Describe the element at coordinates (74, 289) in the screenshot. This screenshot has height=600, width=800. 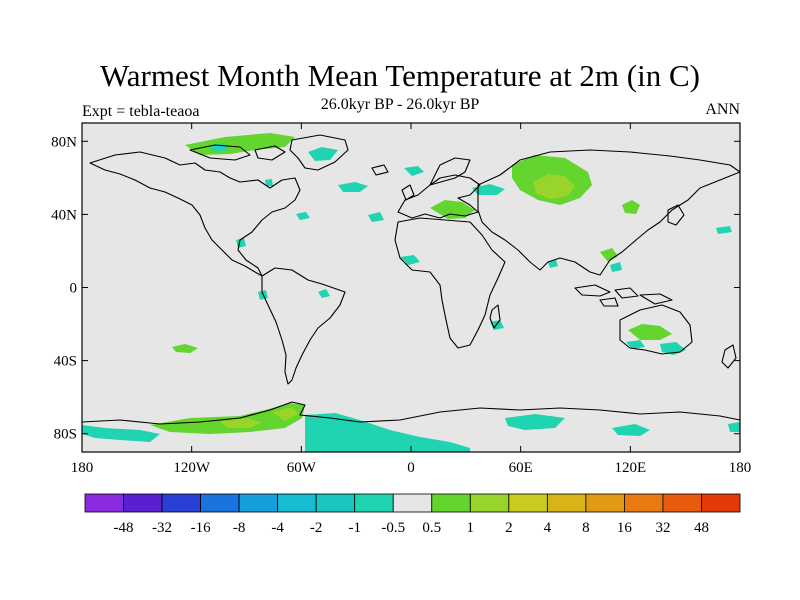
I see `y-tick-label: 0` at that location.